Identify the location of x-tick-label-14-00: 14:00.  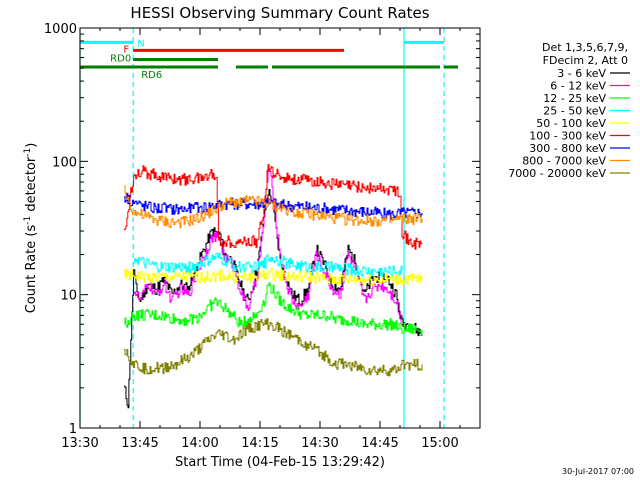
(199, 443).